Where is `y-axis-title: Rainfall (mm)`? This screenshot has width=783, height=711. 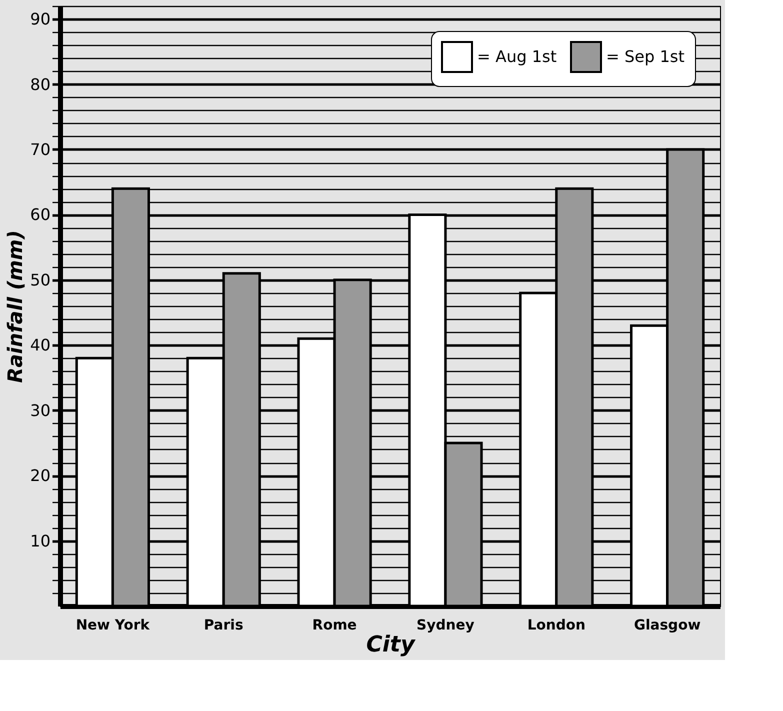 y-axis-title: Rainfall (mm) is located at coordinates (15, 306).